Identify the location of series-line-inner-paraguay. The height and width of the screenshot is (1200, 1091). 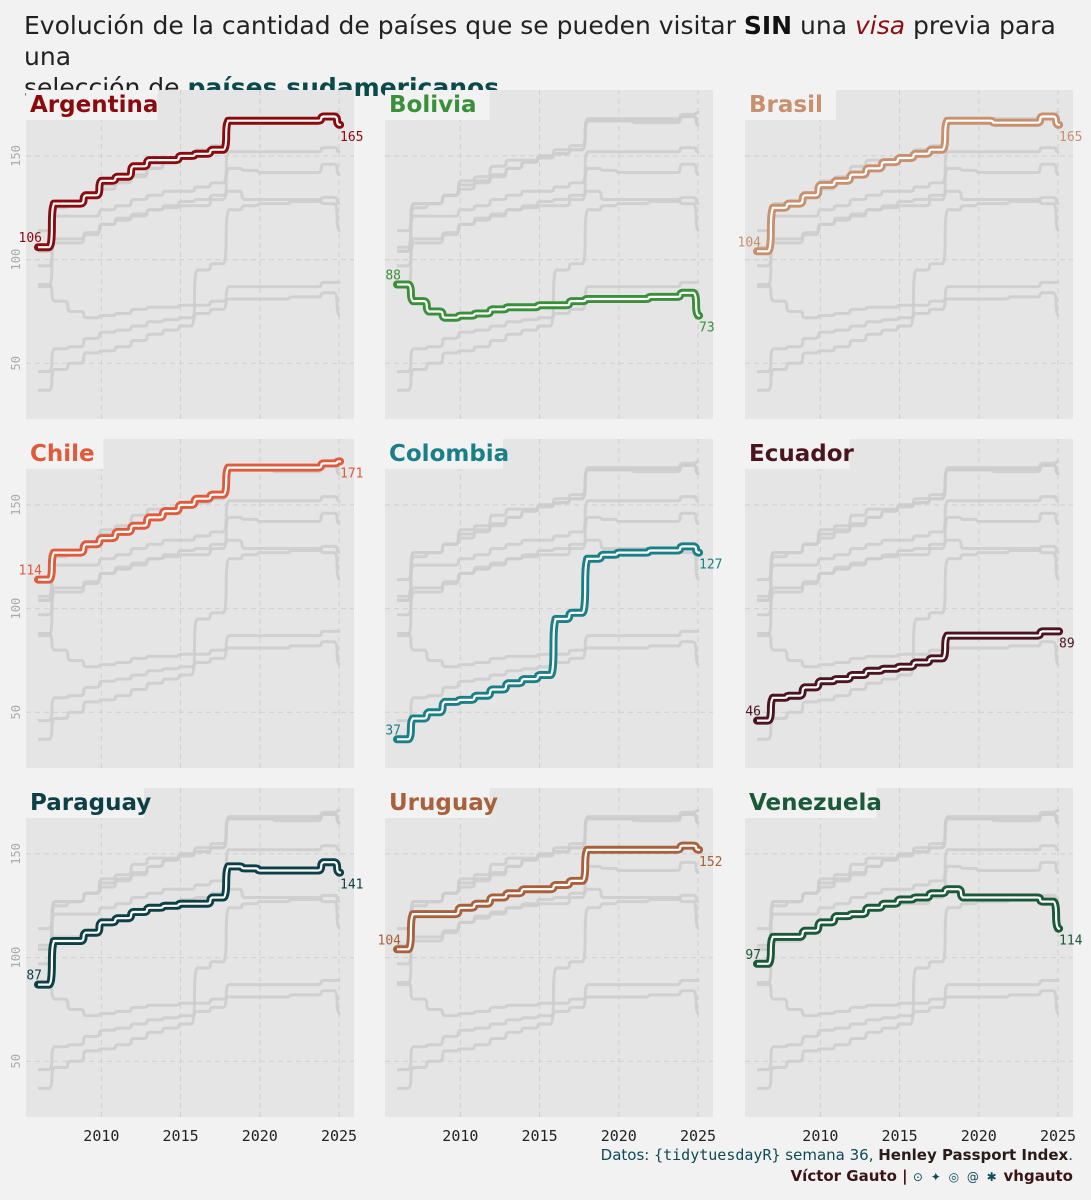
(190, 923).